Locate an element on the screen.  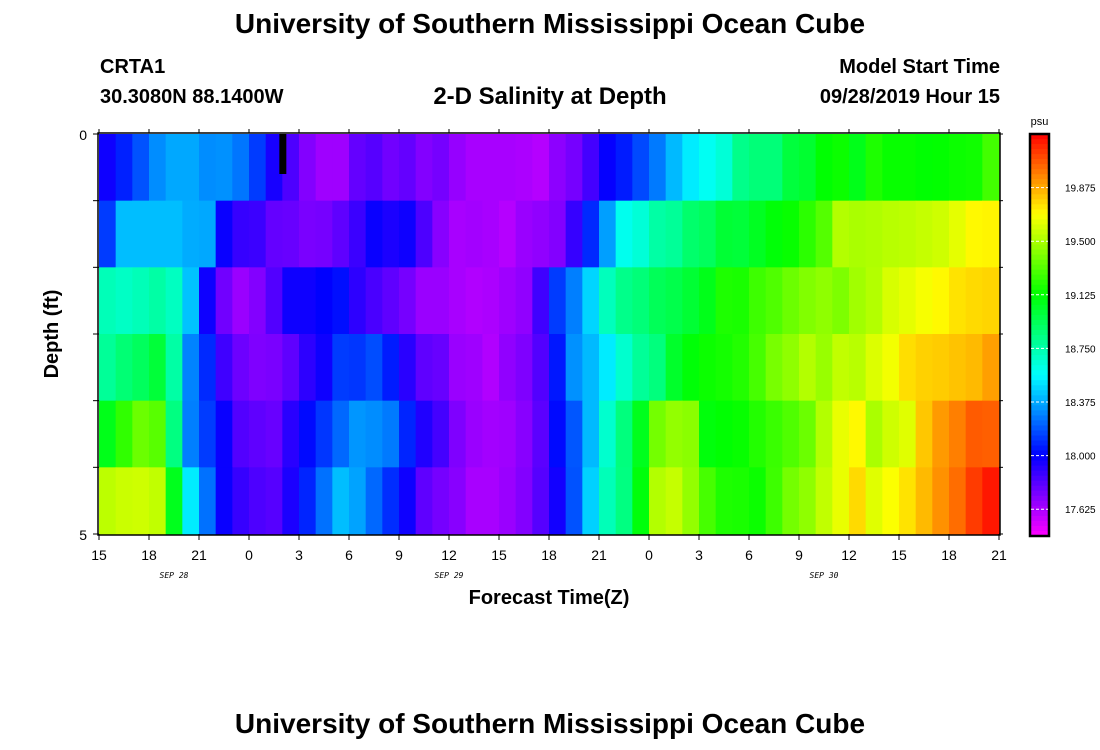
x-tick-label: 6 is located at coordinates (749, 555).